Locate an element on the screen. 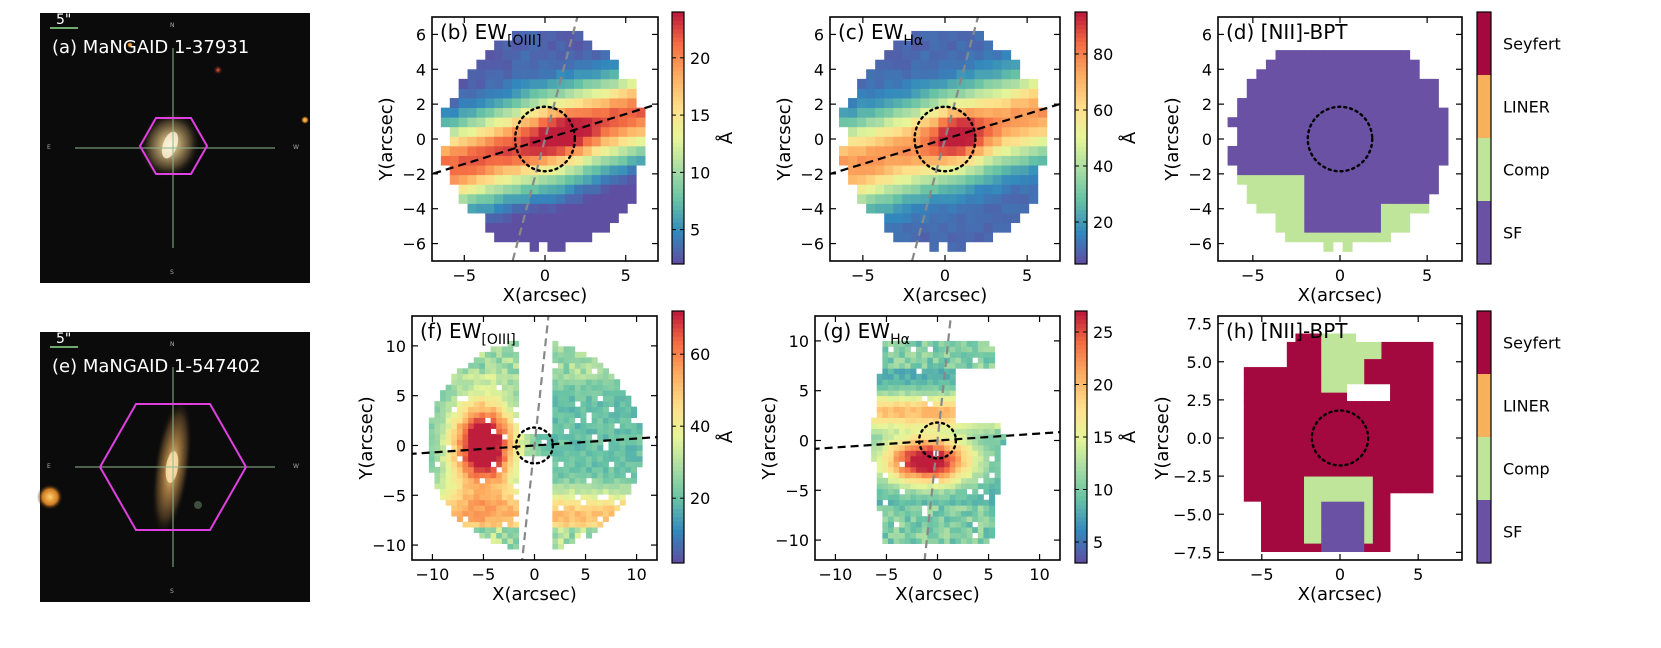 The image size is (1661, 648). y-tick-label: −5.0 is located at coordinates (1192, 514).